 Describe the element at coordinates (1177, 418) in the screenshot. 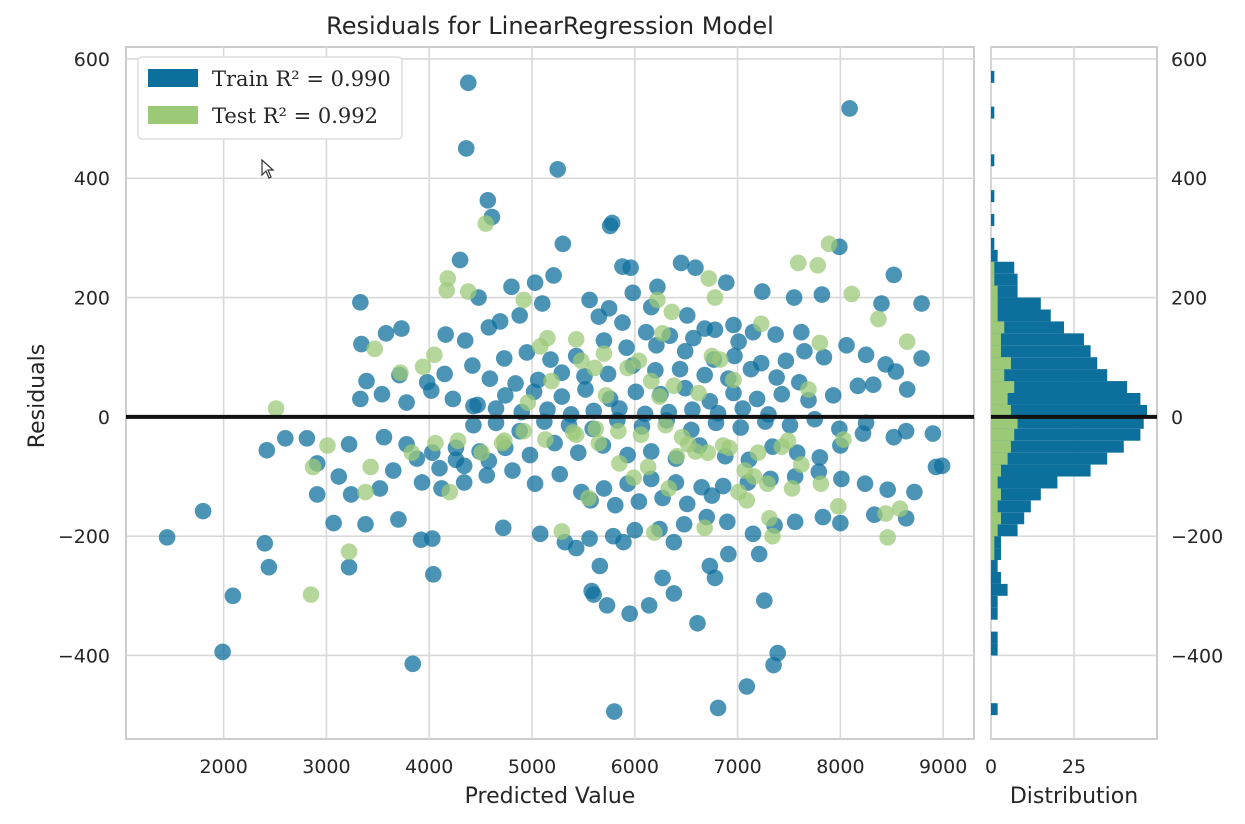

I see `distribution-y-tick-label: 0` at that location.